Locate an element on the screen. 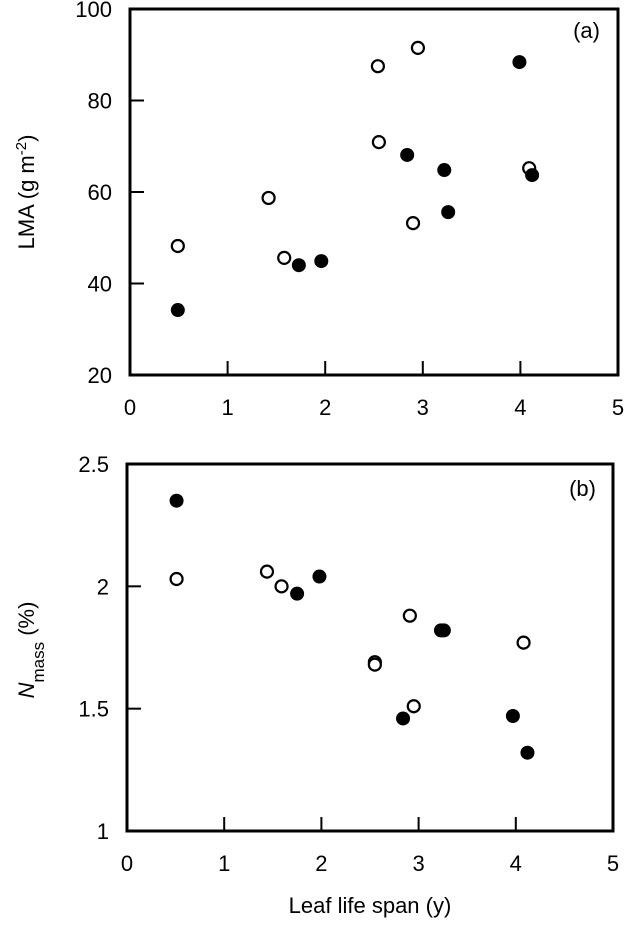  panel-a-y-axis: 20 40 60 80 100 is located at coordinates (109, 194).